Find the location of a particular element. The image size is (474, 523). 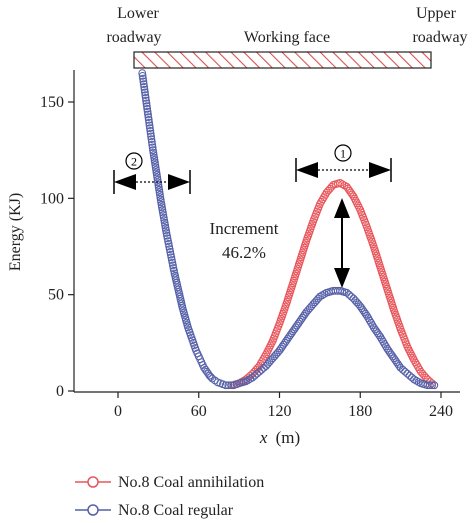

annotation-2-number: 2 is located at coordinates (134, 162).